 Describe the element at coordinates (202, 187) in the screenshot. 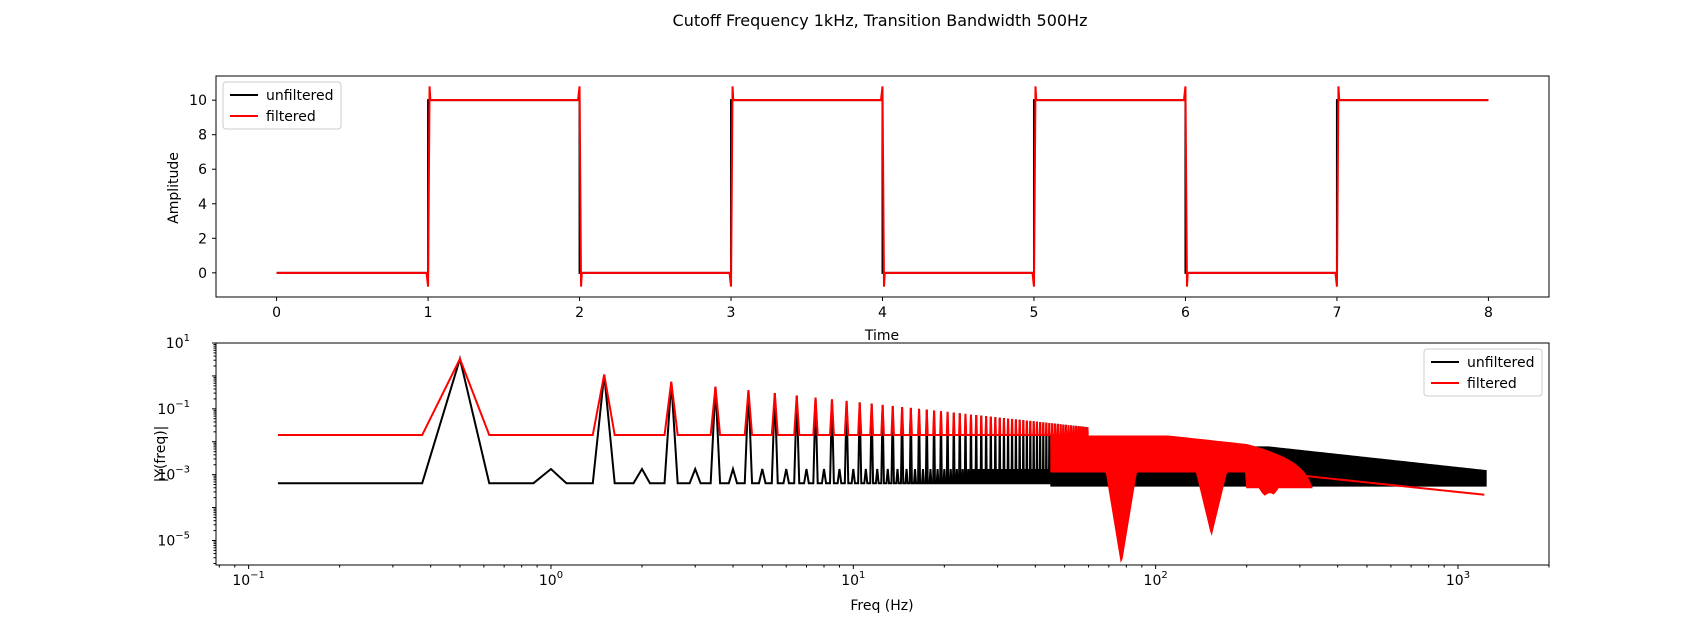

I see `time-y-ticks: 0 2 4 6 8 10` at that location.